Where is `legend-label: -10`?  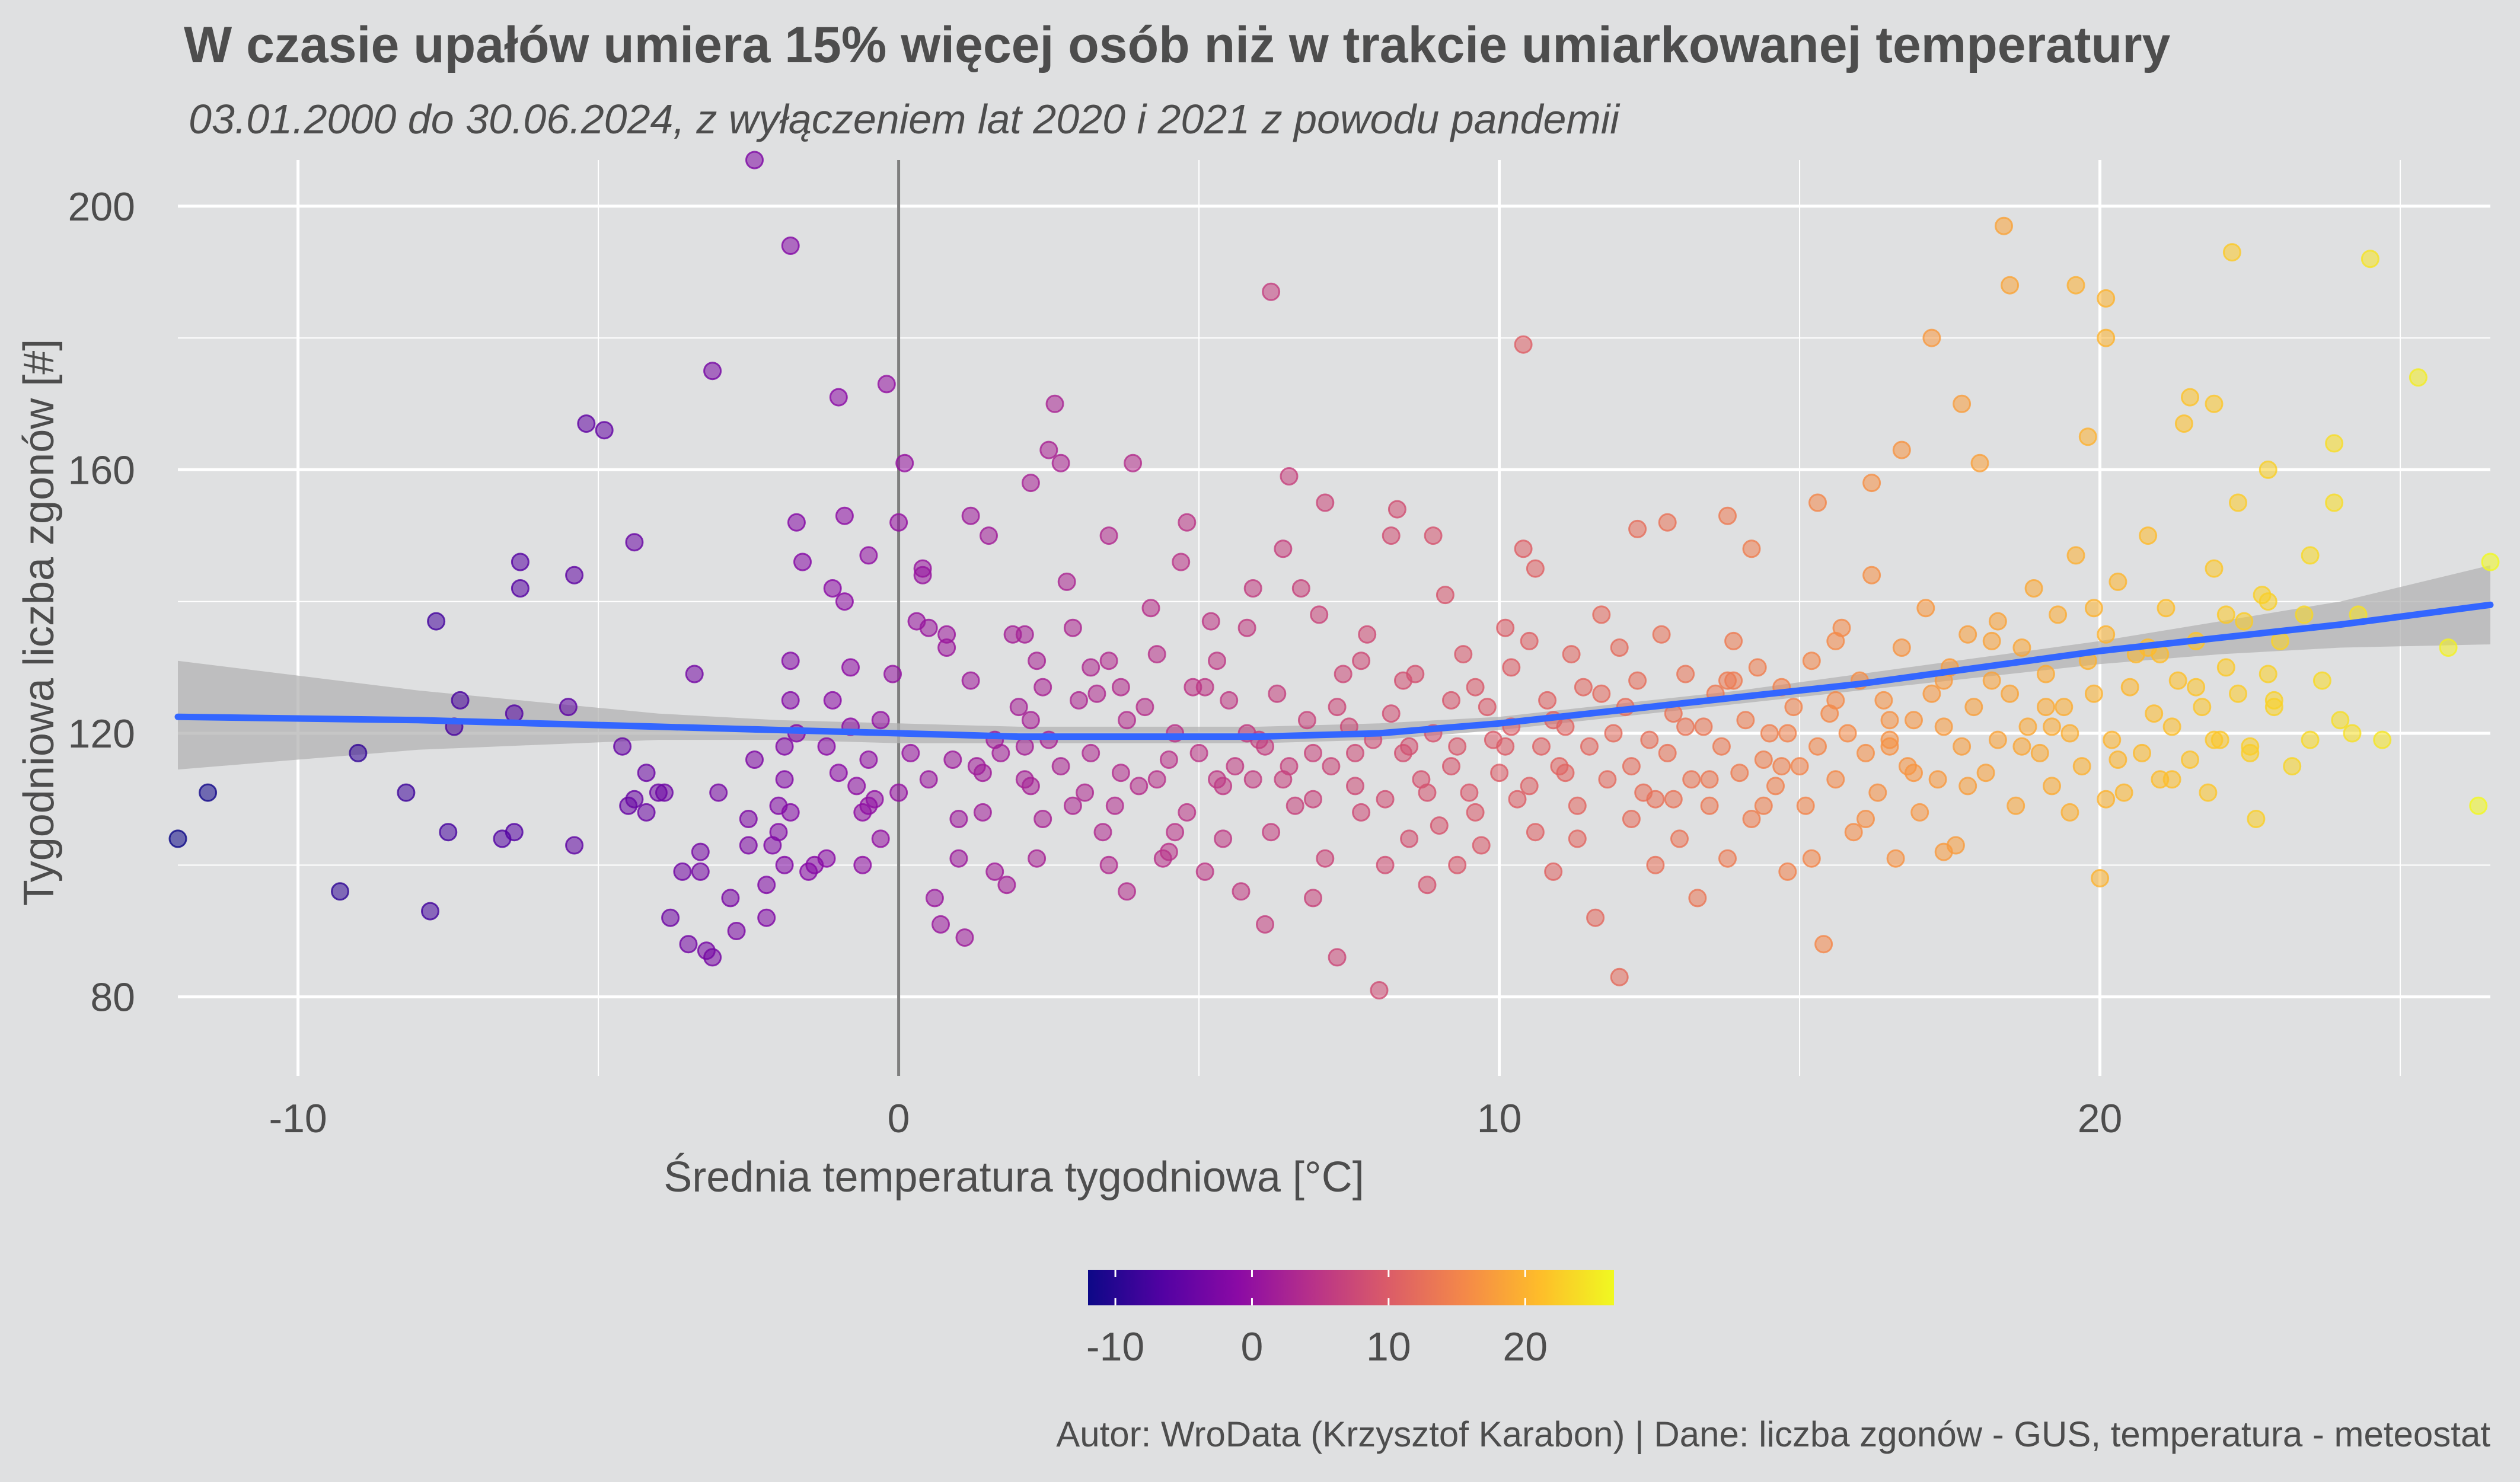 legend-label: -10 is located at coordinates (1115, 1346).